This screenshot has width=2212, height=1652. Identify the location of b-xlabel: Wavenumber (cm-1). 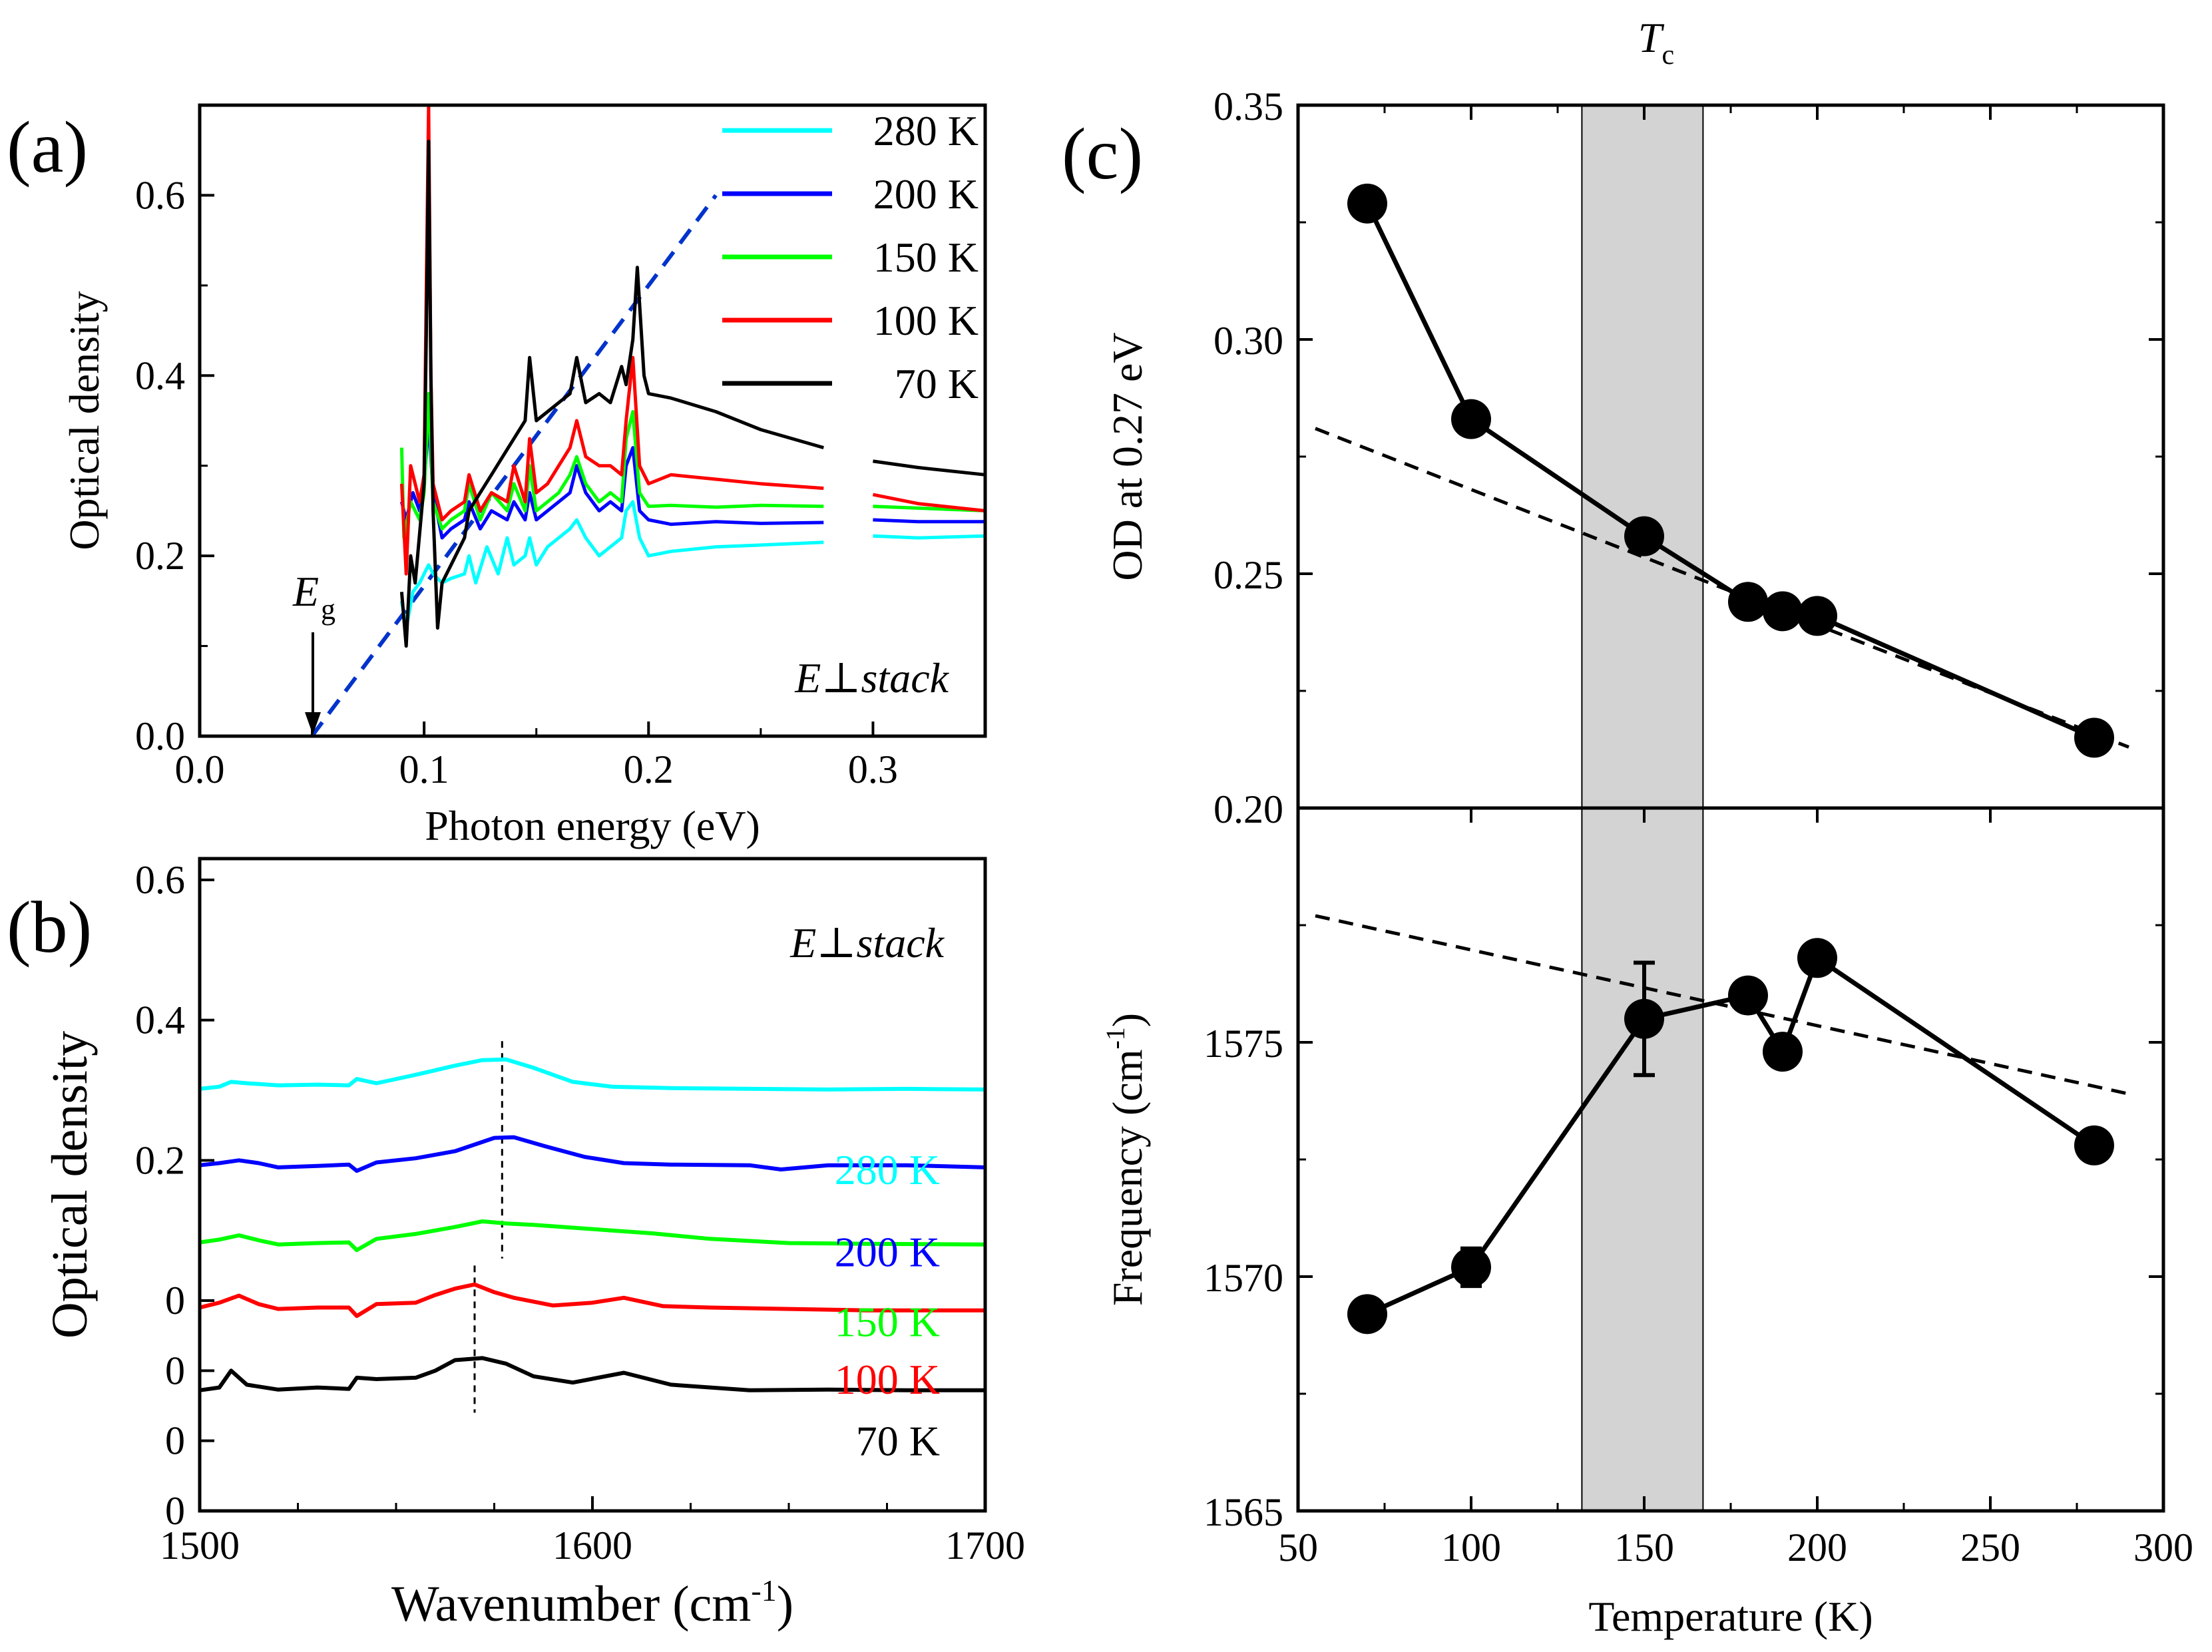
(592, 1602).